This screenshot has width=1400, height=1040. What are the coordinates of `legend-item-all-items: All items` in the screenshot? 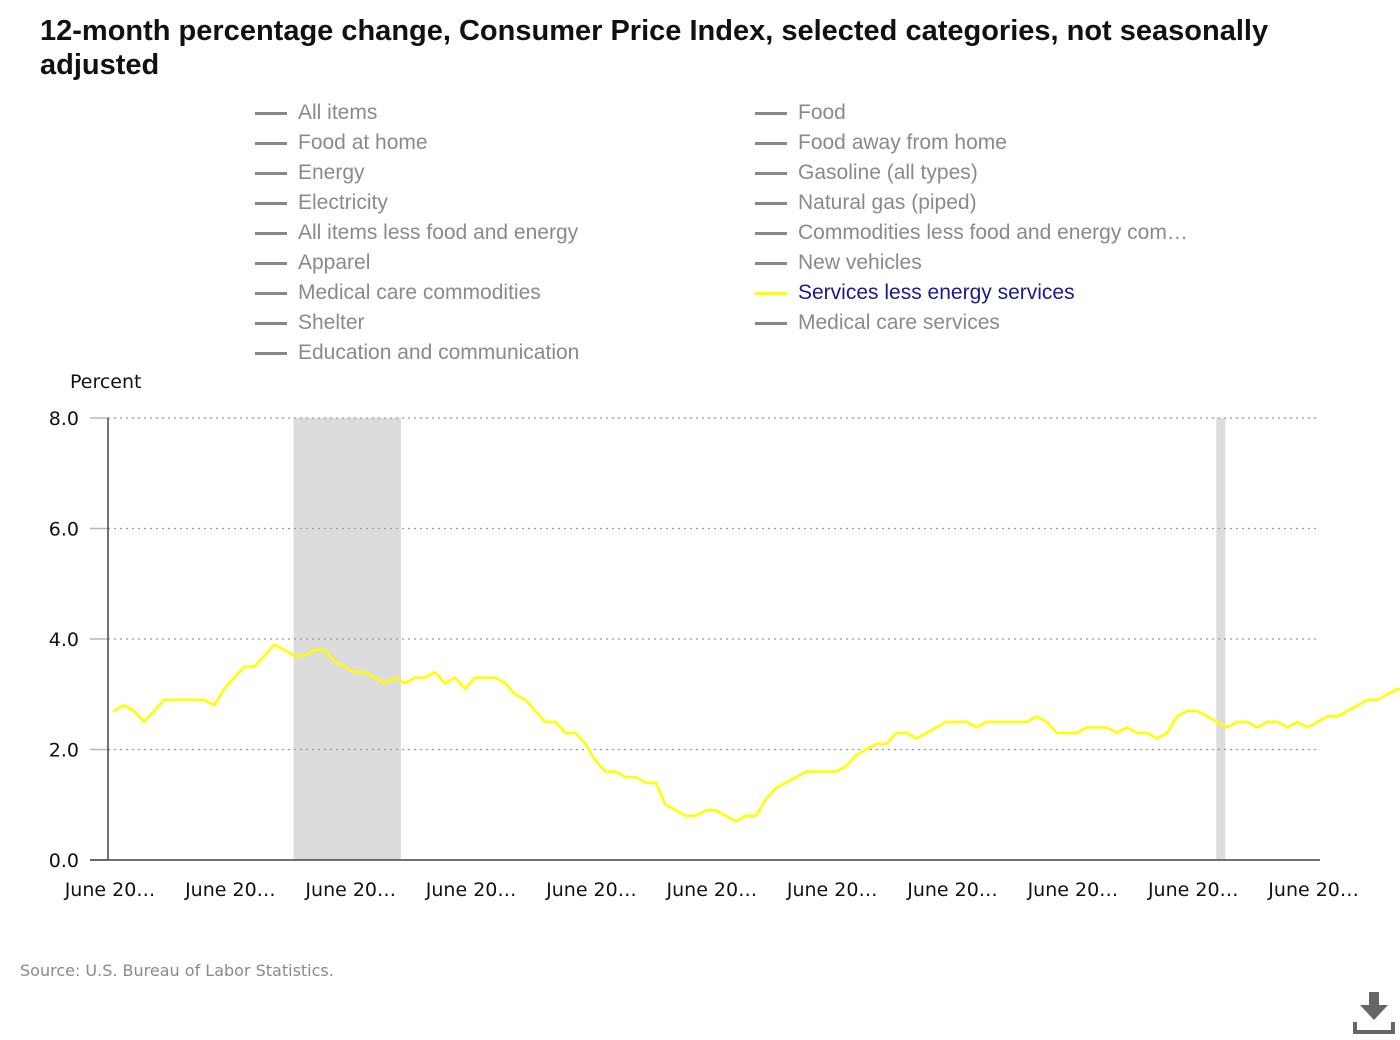 It's located at (505, 113).